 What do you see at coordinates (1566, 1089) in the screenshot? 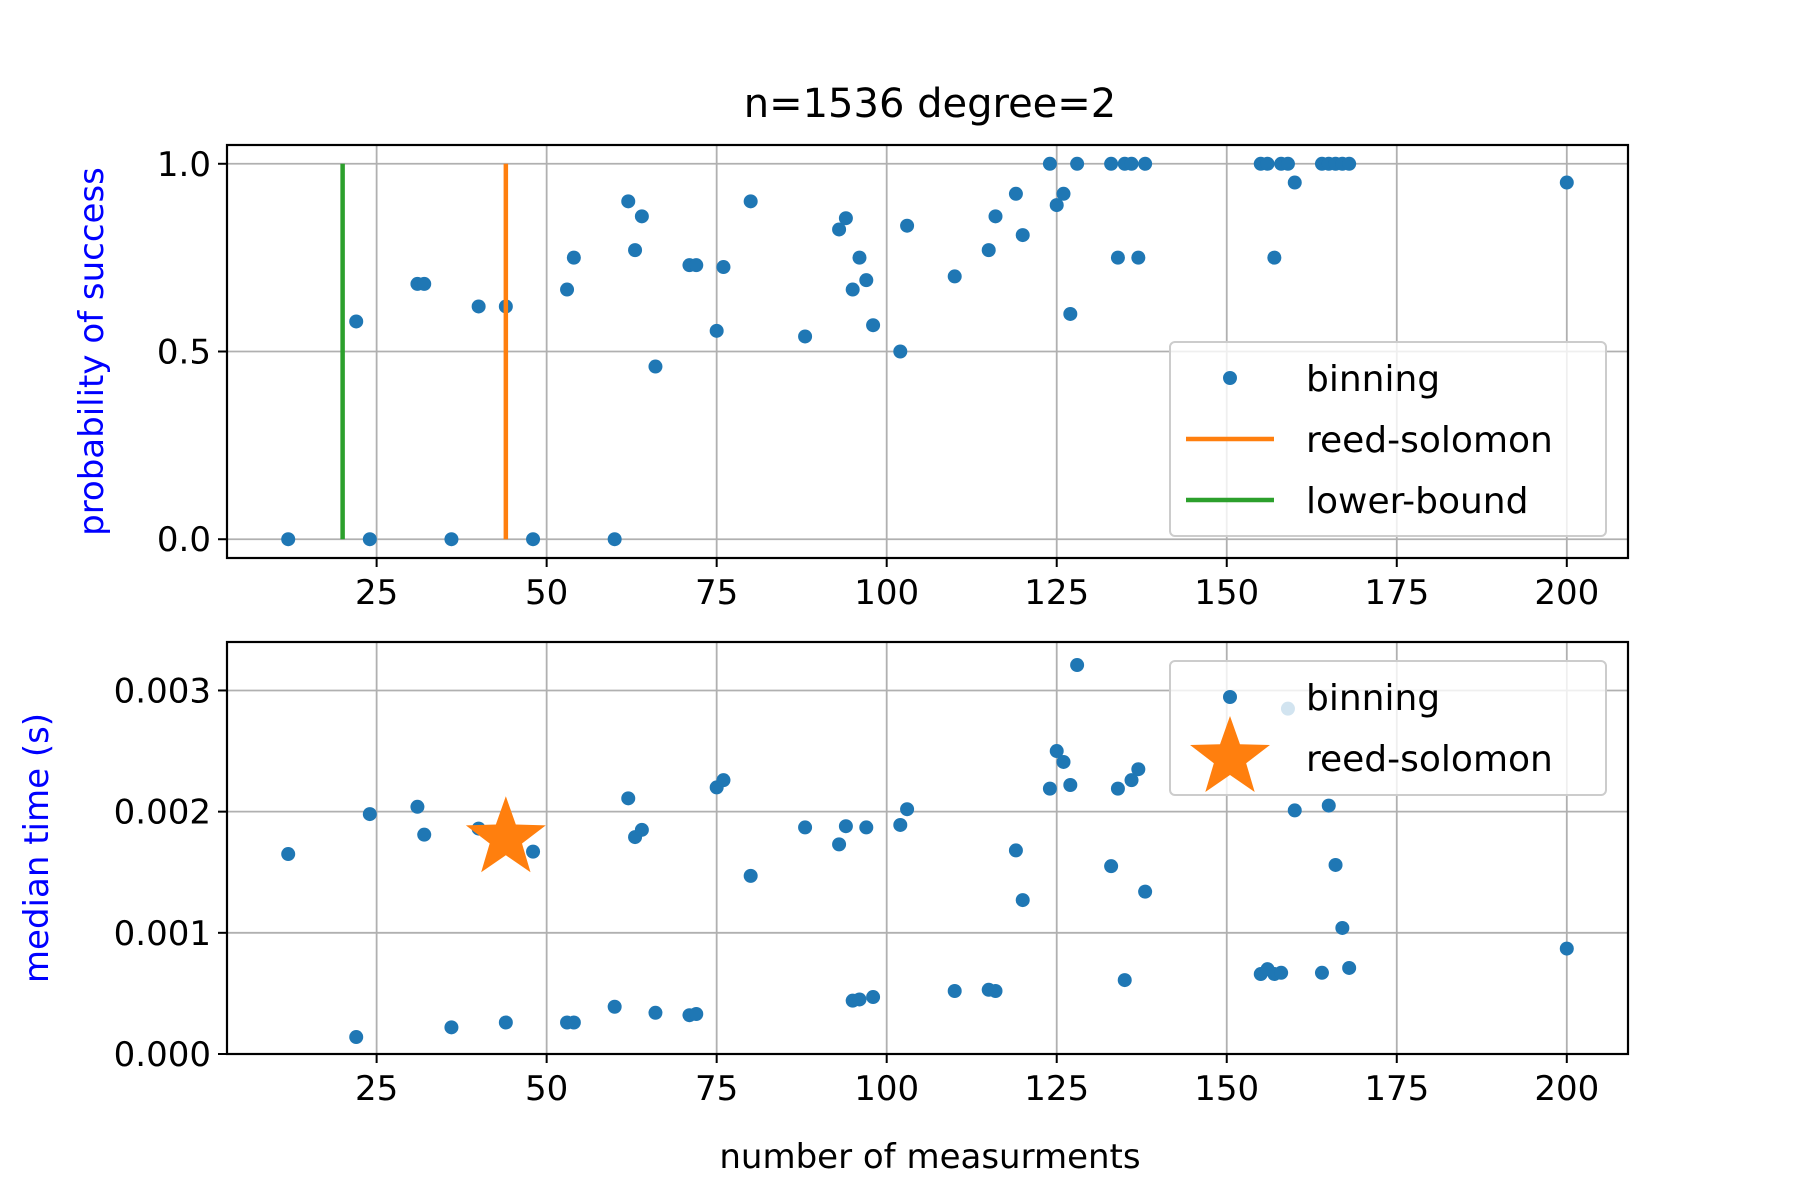
I see `x-tick-label: 200` at bounding box center [1566, 1089].